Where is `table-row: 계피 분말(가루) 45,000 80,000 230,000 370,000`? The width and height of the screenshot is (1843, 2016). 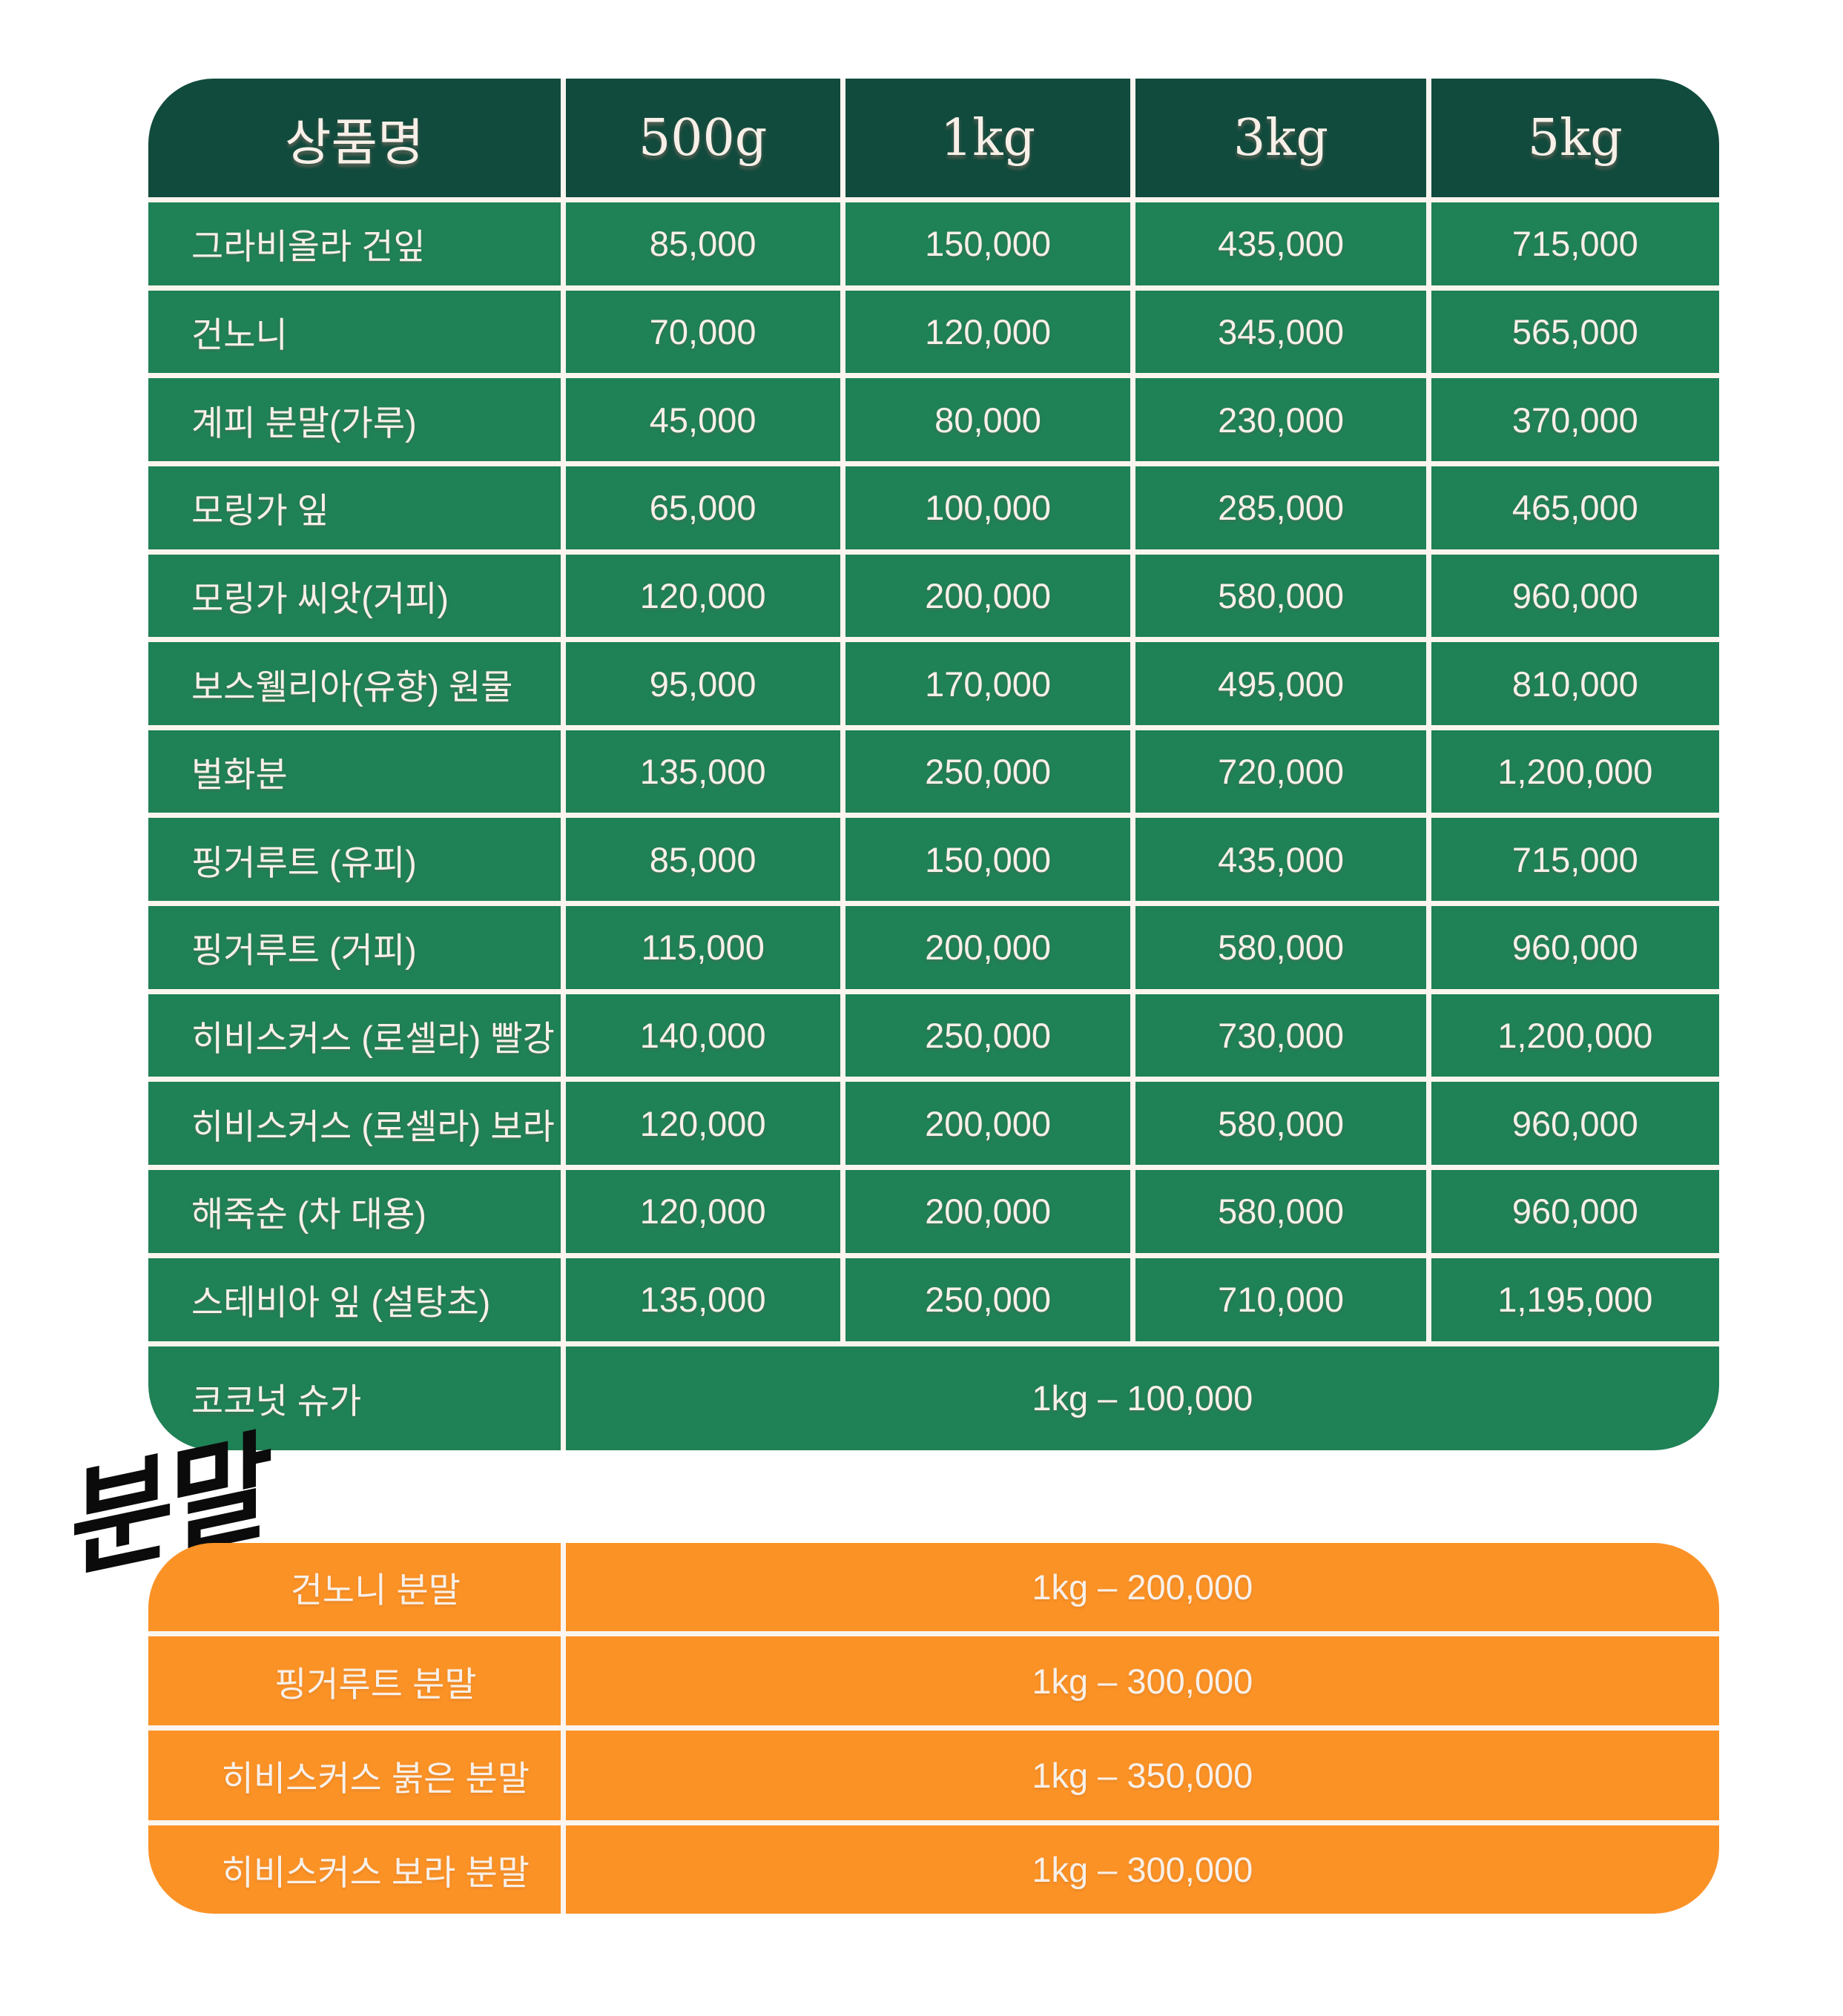
table-row: 계피 분말(가루) 45,000 80,000 230,000 370,000 is located at coordinates (933, 418).